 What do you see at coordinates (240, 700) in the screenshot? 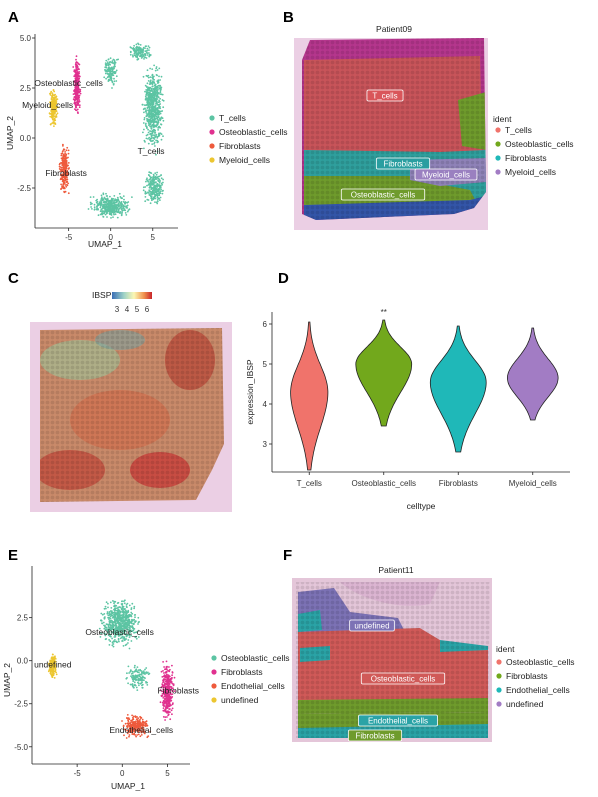
I see `e-legend-label-3: undefined` at bounding box center [240, 700].